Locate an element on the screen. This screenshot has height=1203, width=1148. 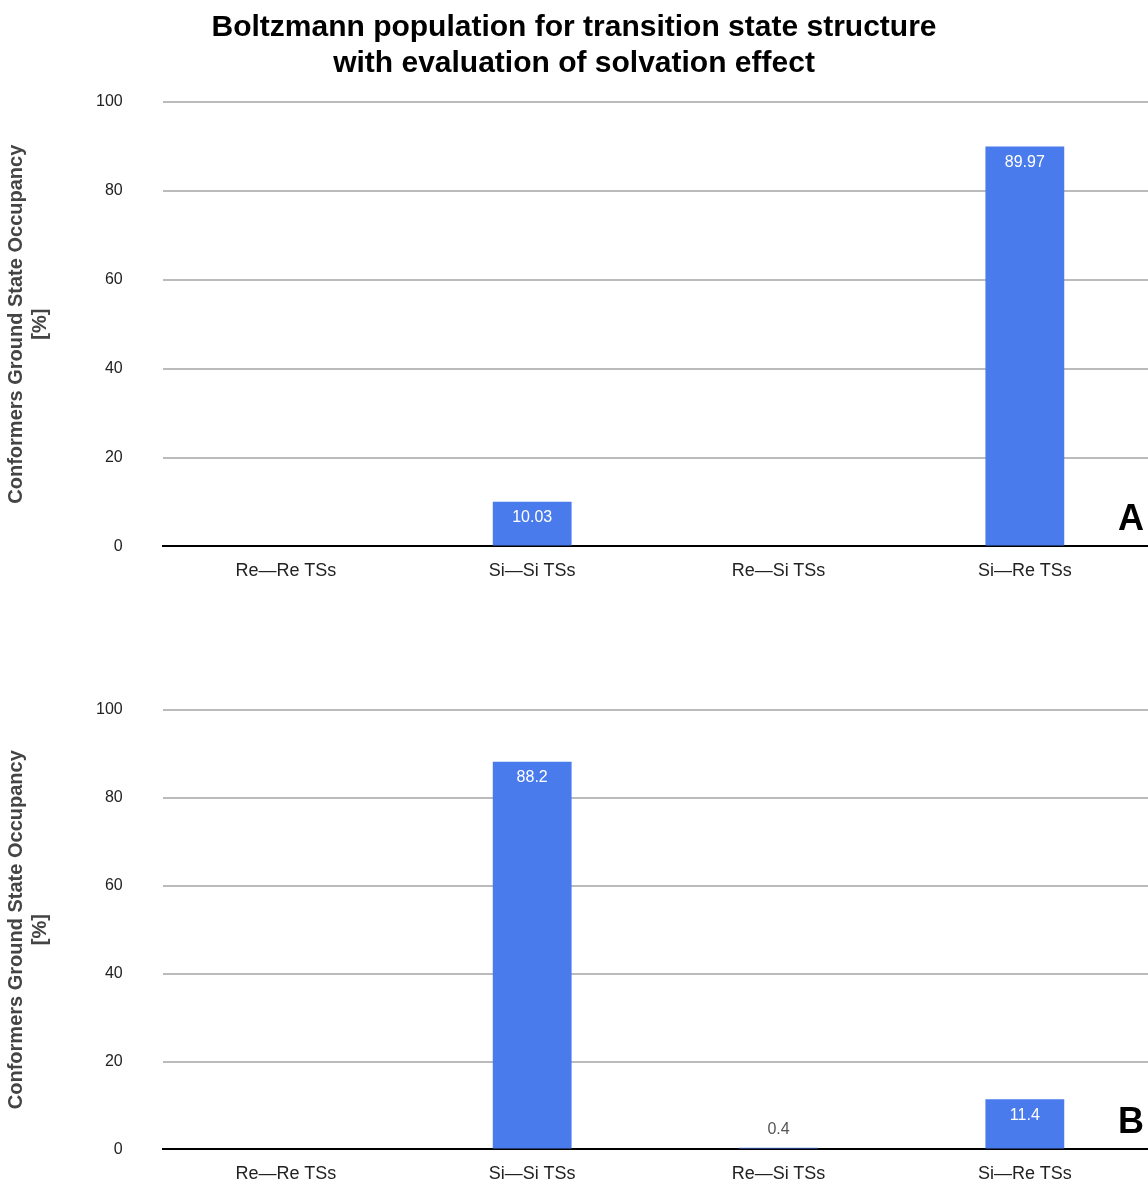
annotation: B is located at coordinates (1131, 1121).